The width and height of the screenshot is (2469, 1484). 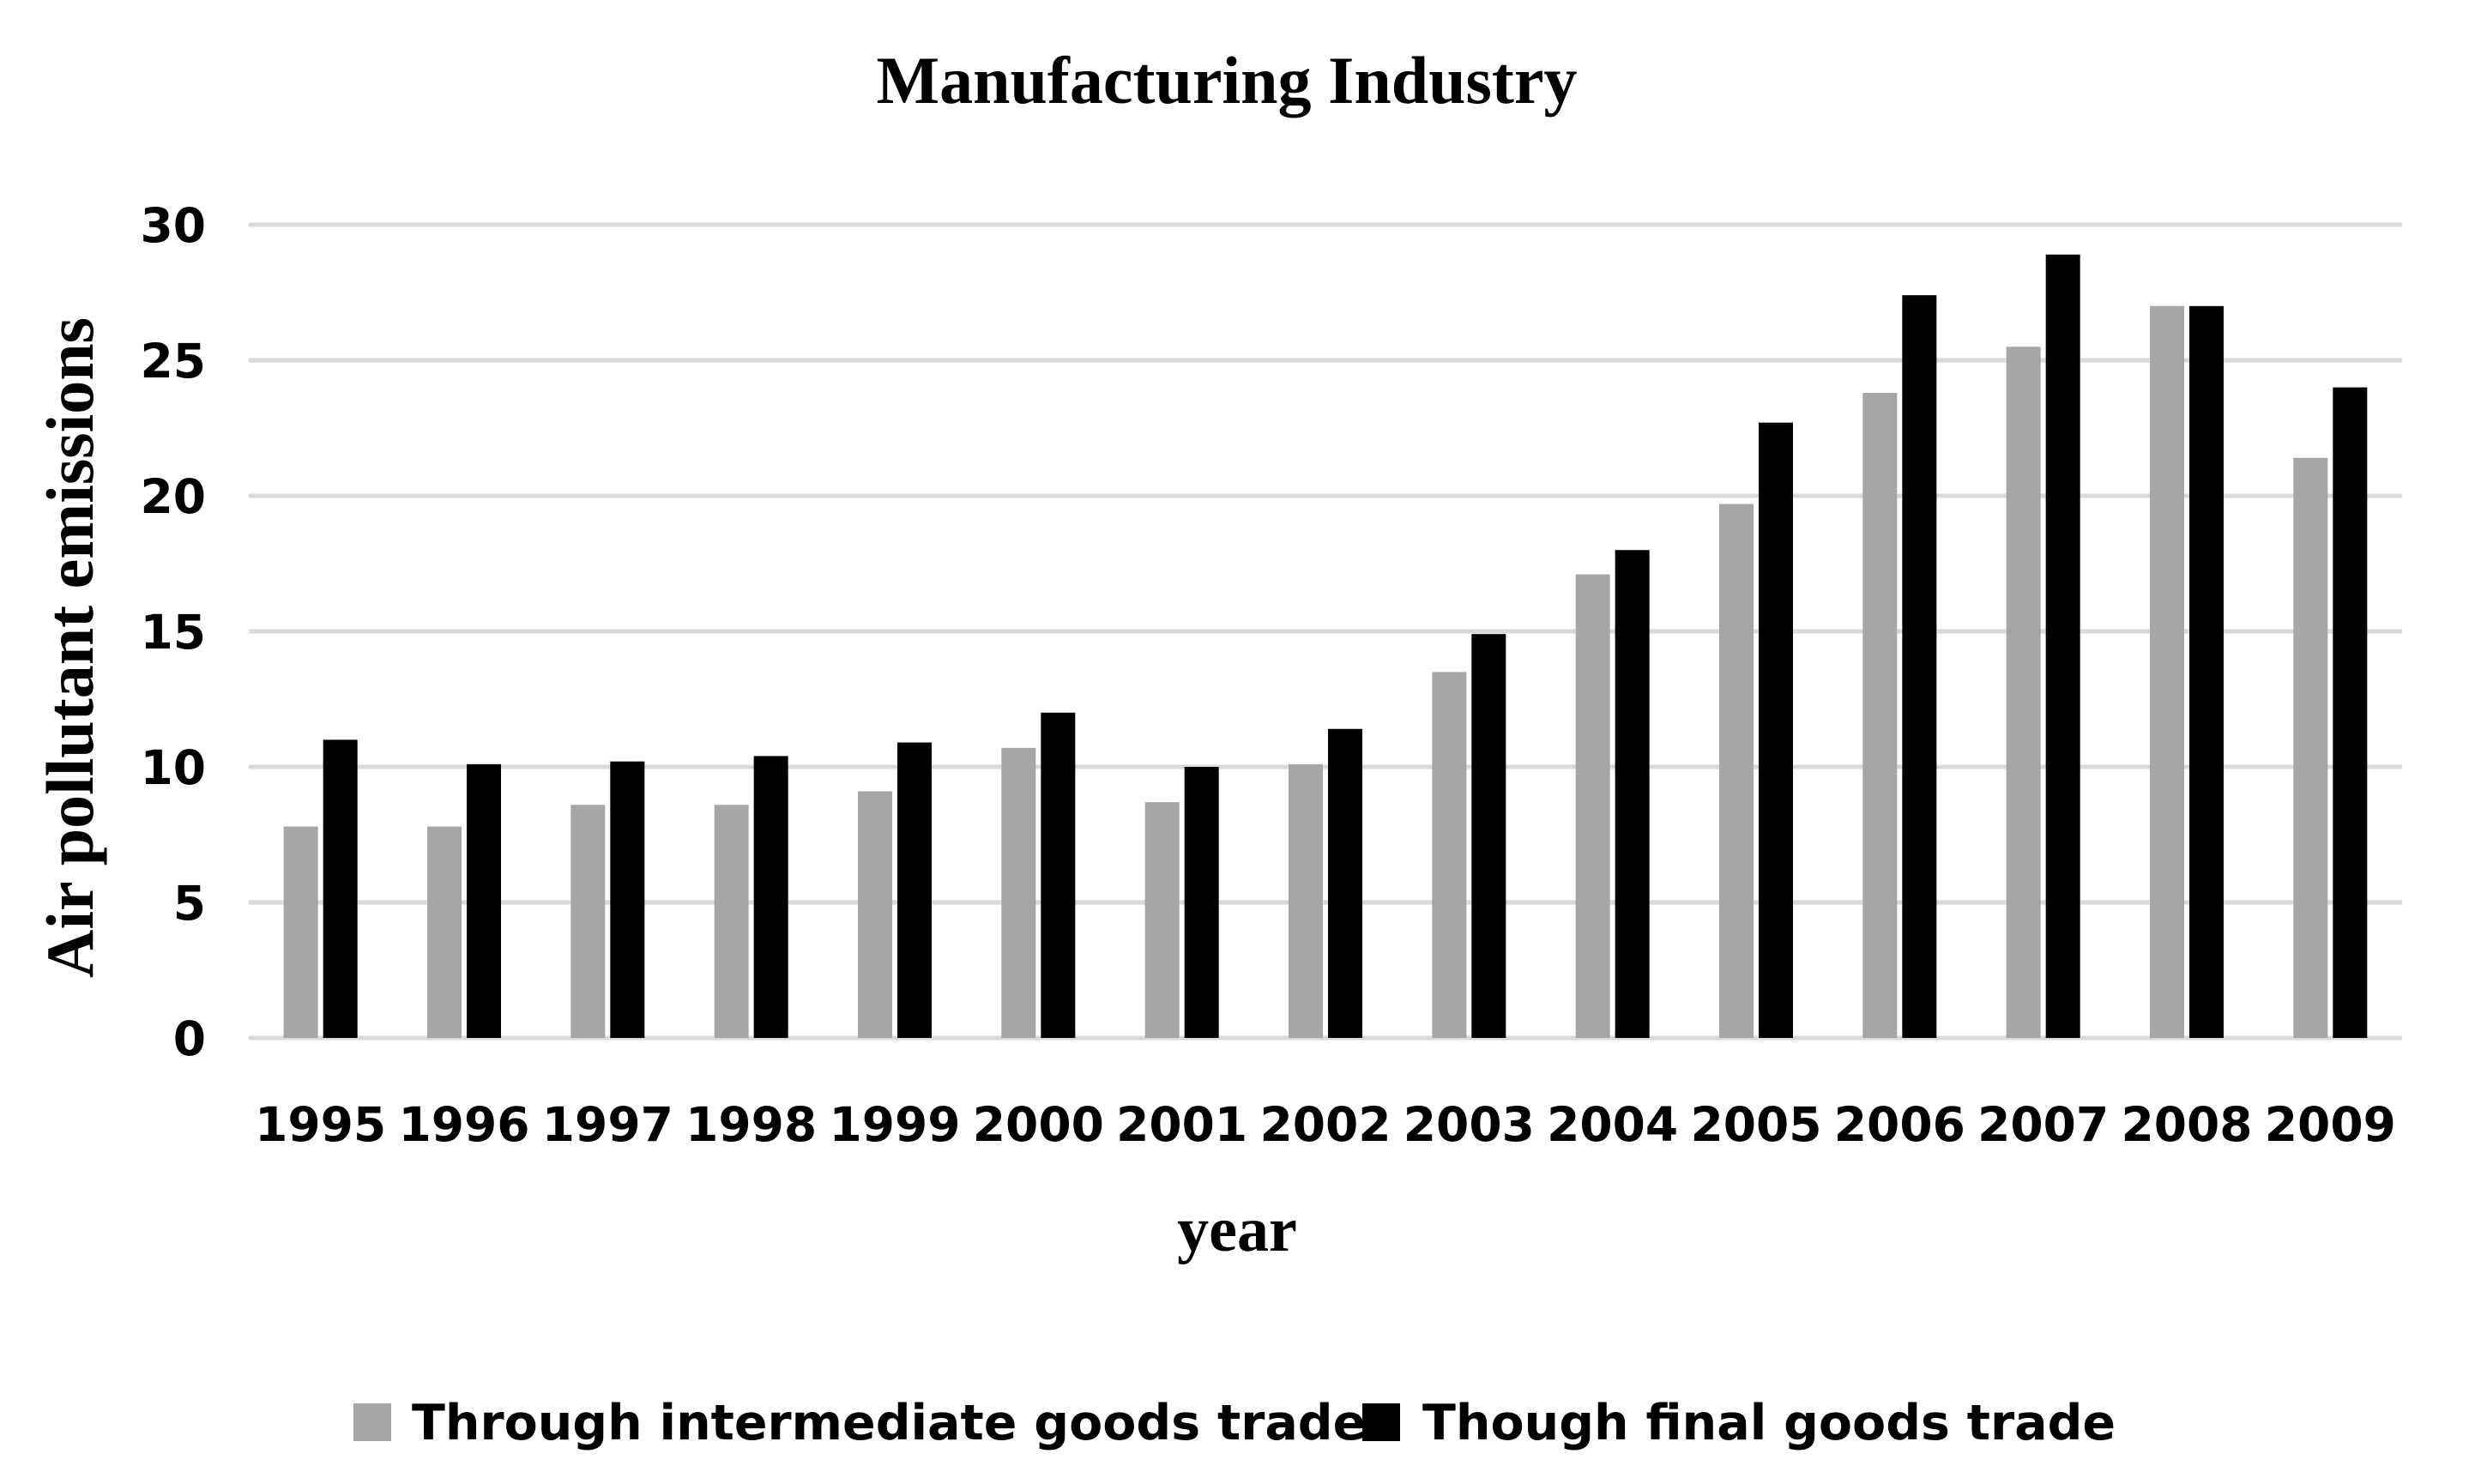 I want to click on bar-final-2002, so click(x=1345, y=883).